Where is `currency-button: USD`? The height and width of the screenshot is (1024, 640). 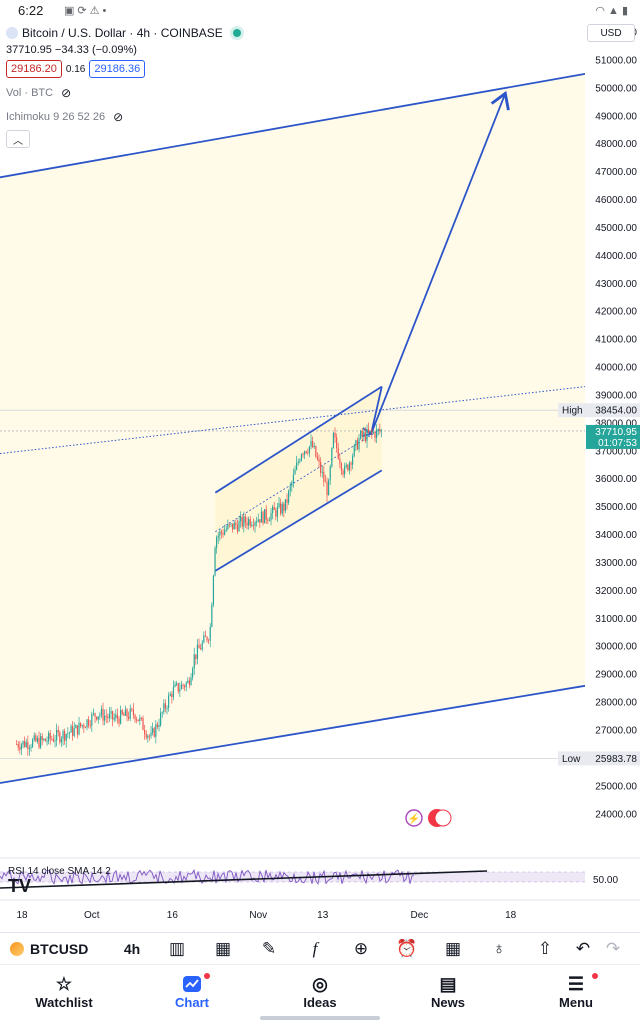 currency-button: USD is located at coordinates (611, 33).